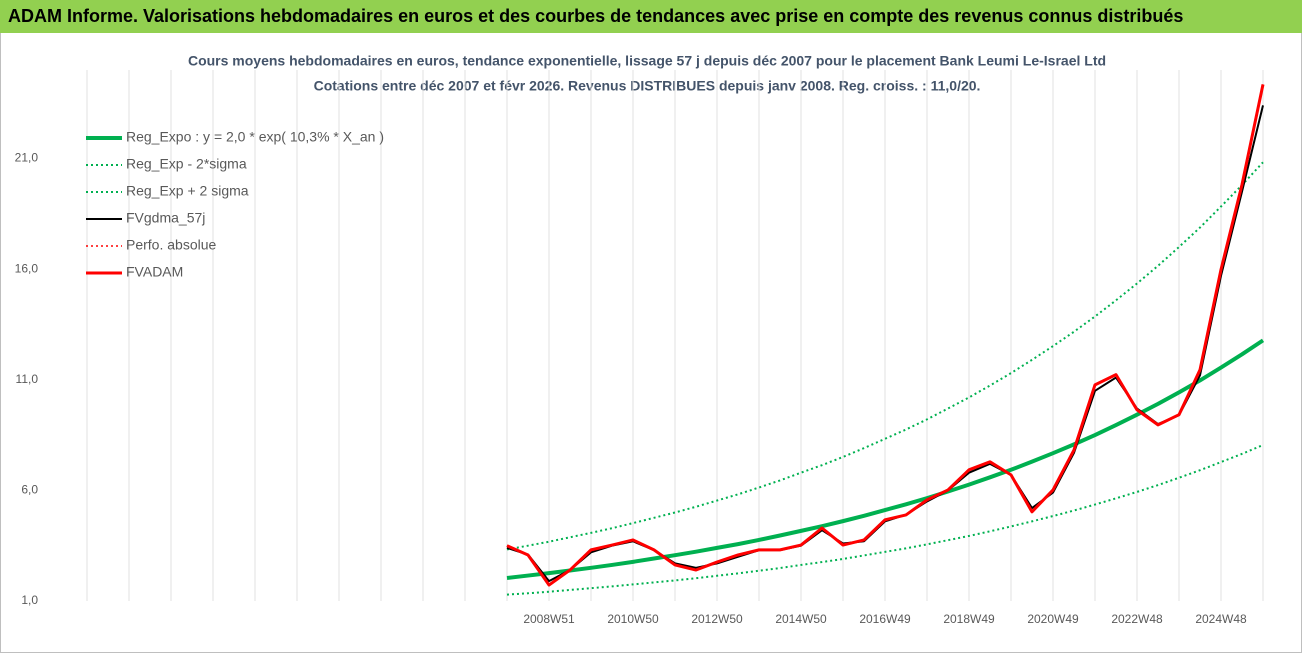 The height and width of the screenshot is (653, 1302). I want to click on legend-label: Reg_Expo : y = 2,0 * exp( 10,3% * X_an ), so click(255, 137).